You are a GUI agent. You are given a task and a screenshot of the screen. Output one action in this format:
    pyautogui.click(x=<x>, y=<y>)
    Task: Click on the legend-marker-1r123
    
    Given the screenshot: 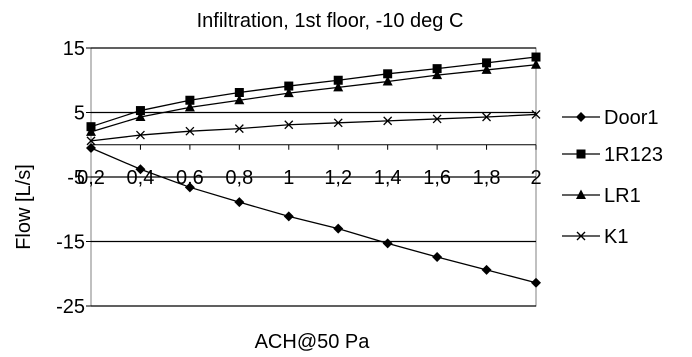 What is the action you would take?
    pyautogui.click(x=581, y=154)
    